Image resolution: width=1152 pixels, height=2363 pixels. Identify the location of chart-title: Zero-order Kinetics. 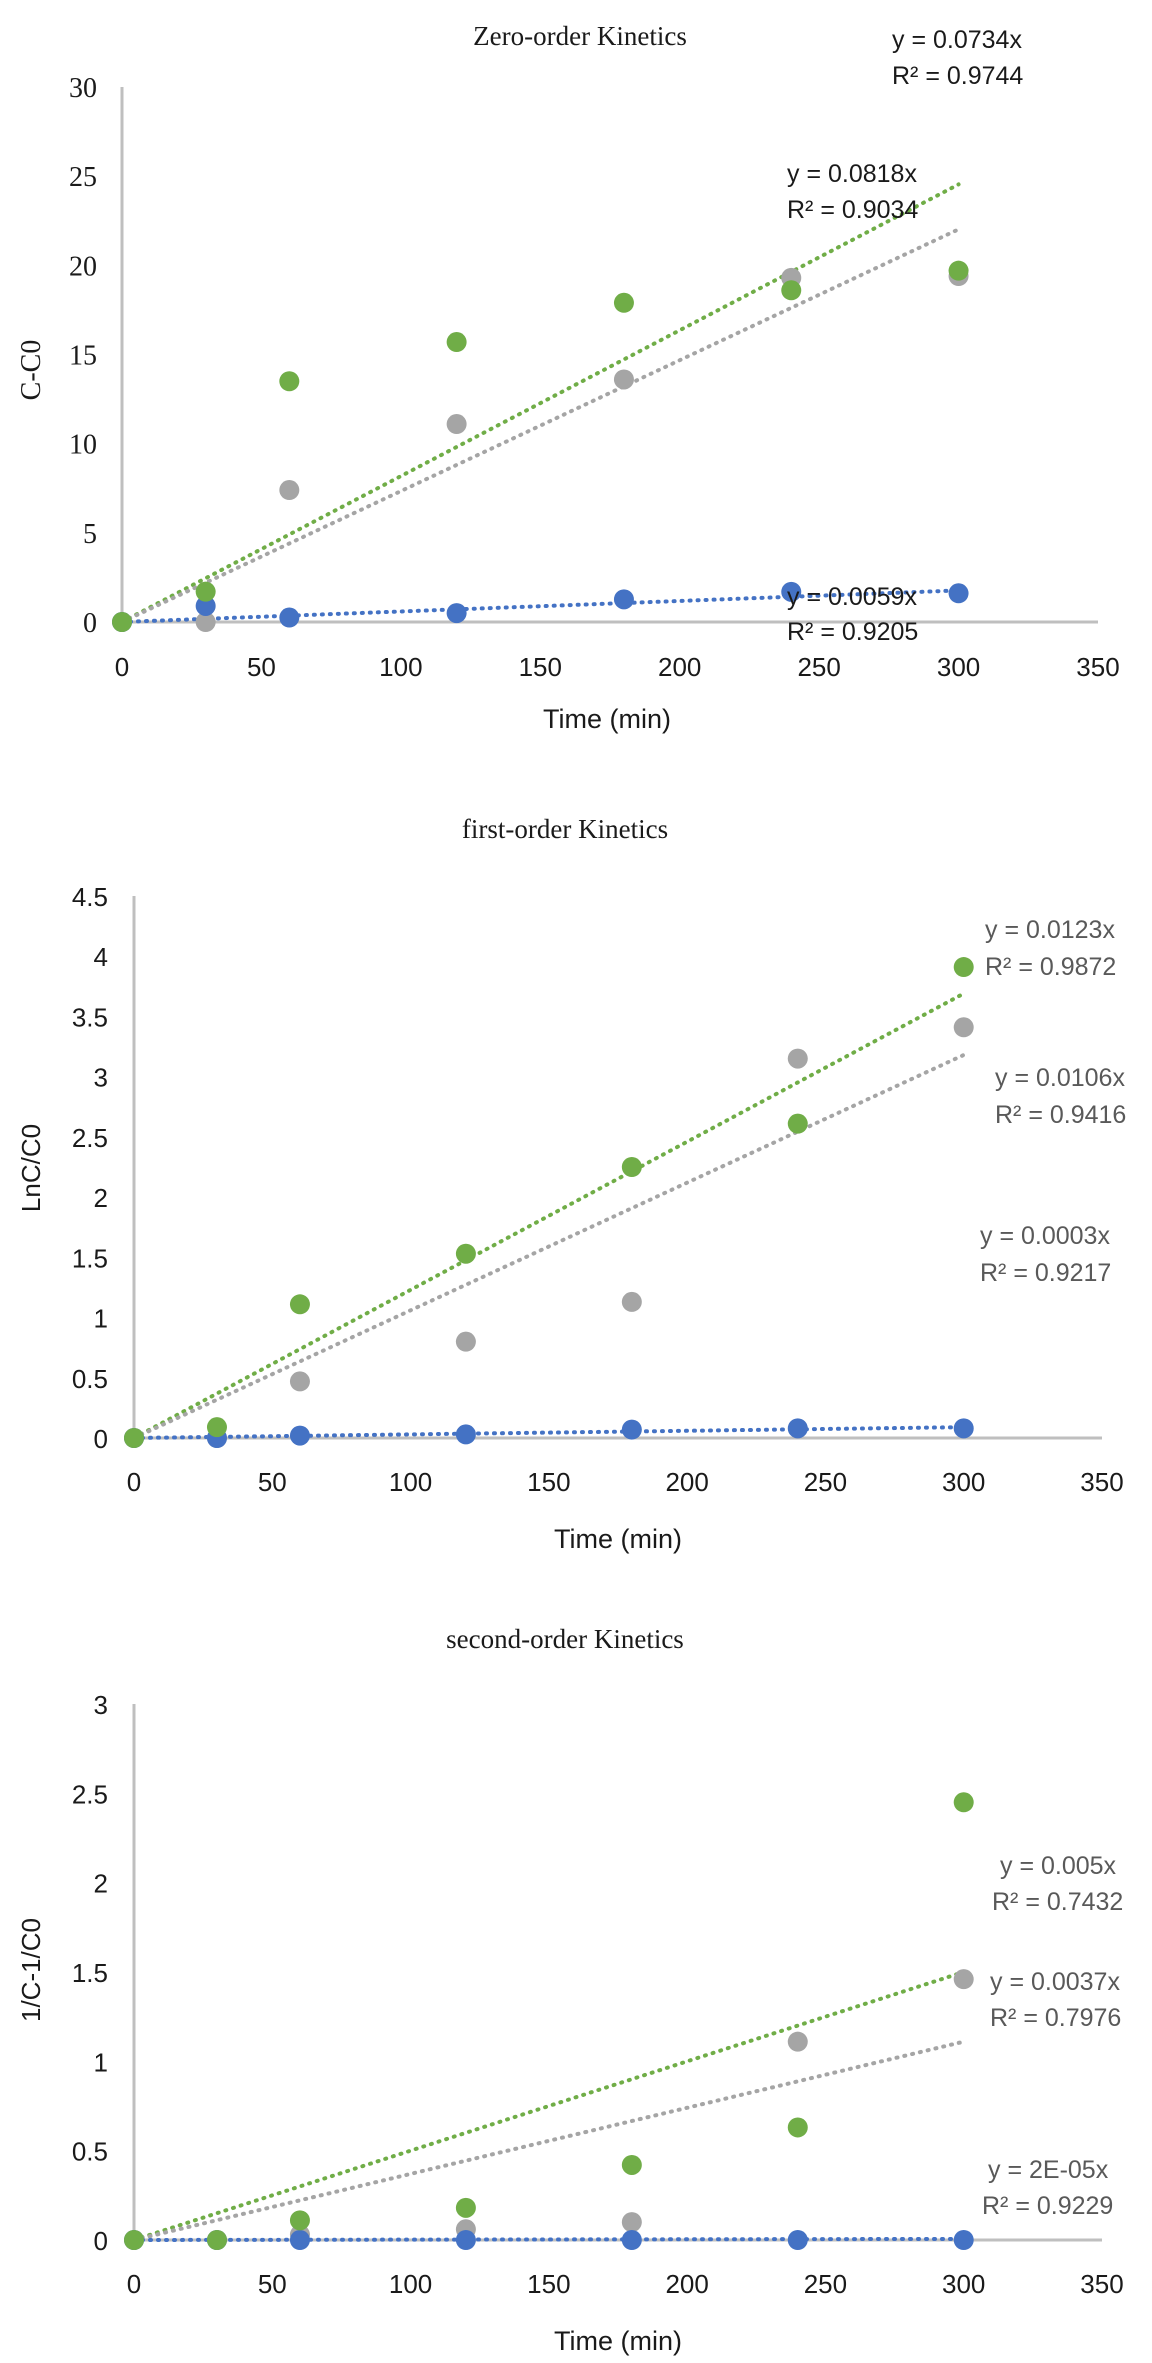
(580, 36).